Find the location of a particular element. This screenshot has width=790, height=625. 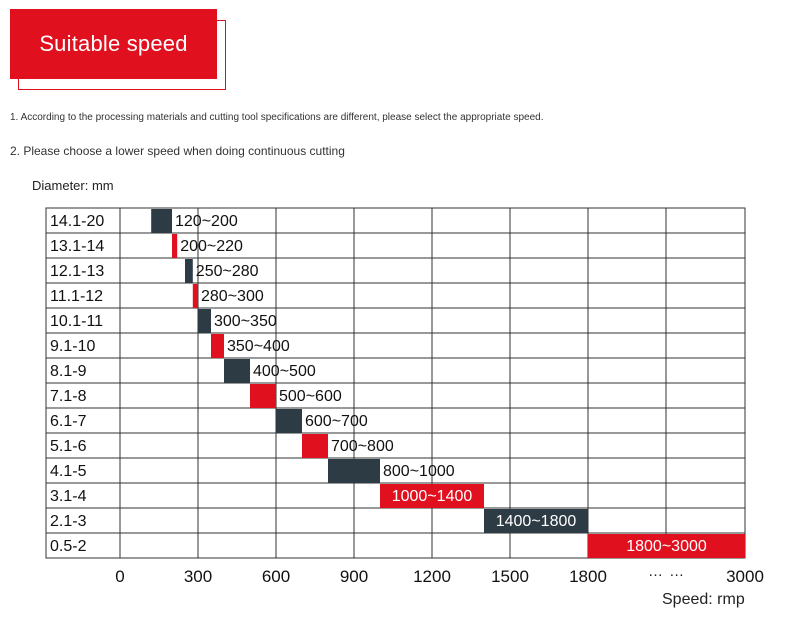

x-tick-label: 3000 is located at coordinates (745, 576).